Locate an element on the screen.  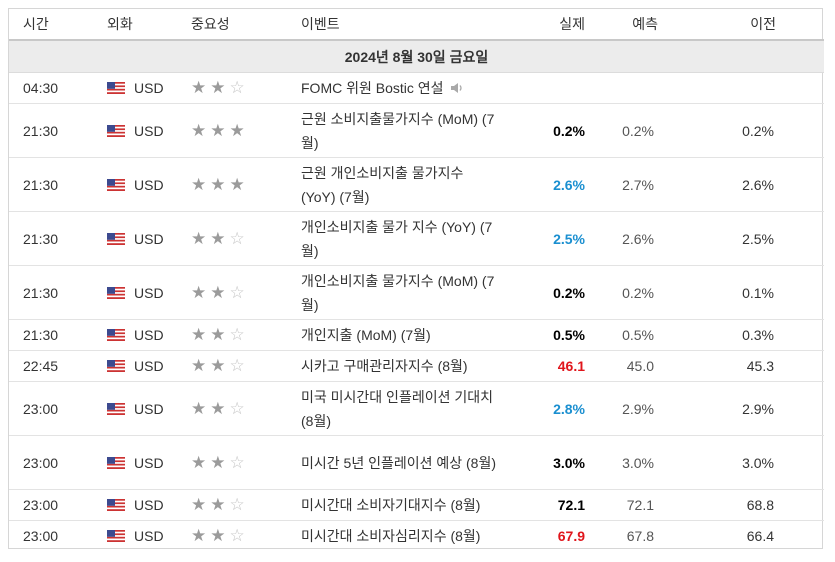
event-title: 미시간 5년 인플레이션 예상 (8월) is located at coordinates (399, 462).